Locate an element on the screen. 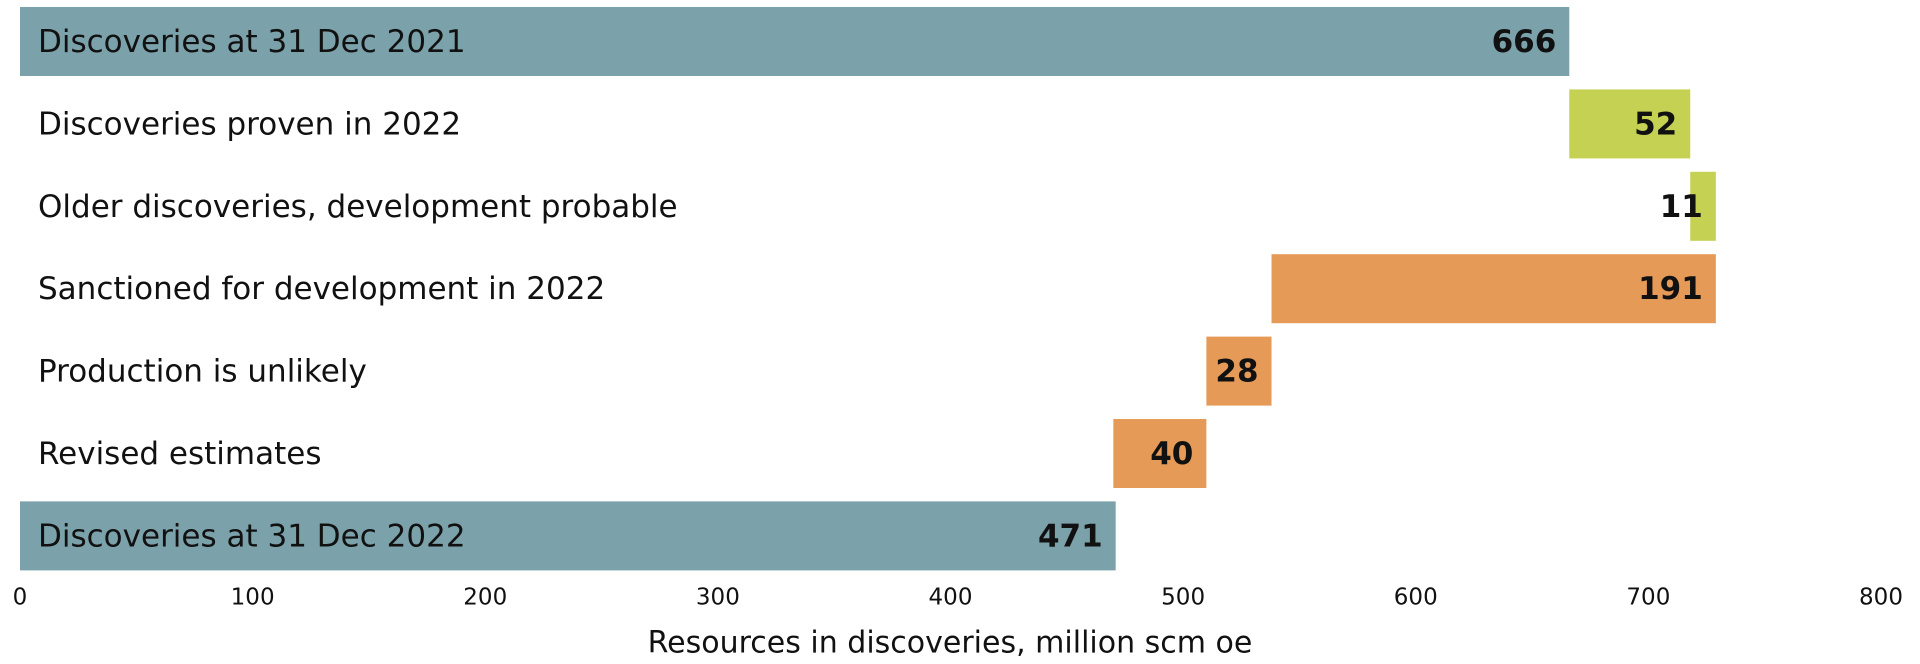 The image size is (1920, 664). category-label: Sanctioned for development in 2022 is located at coordinates (321, 289).